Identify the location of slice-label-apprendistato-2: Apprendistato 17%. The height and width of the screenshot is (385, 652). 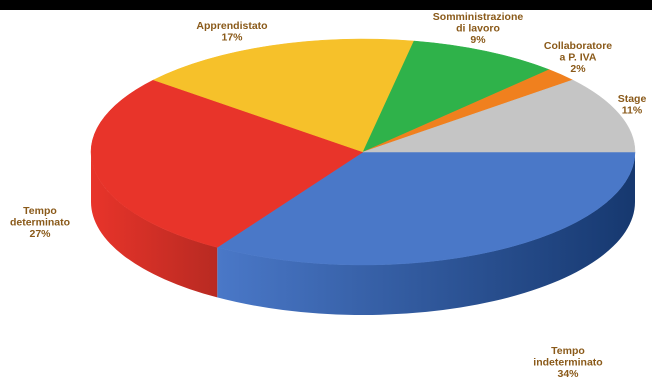
(231, 32).